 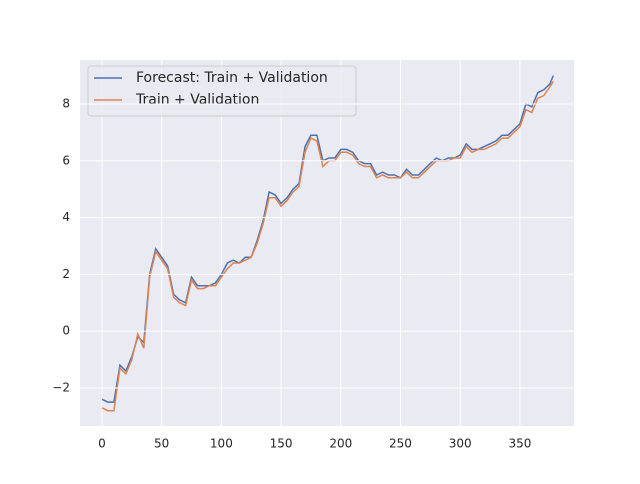 I want to click on legend-box, so click(x=222, y=91).